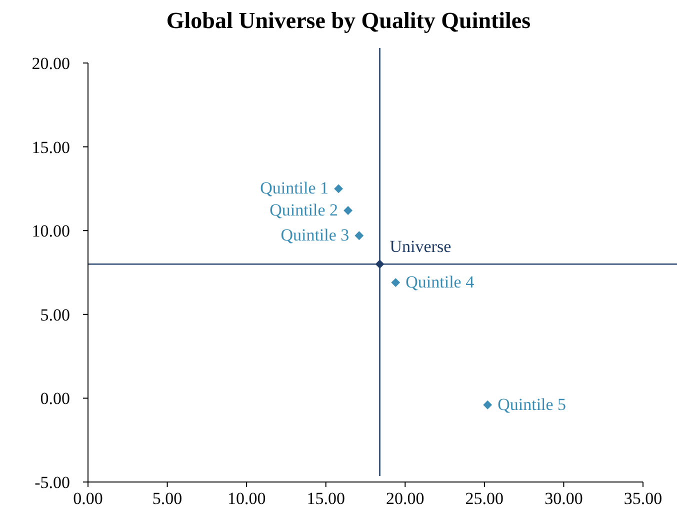  What do you see at coordinates (440, 282) in the screenshot?
I see `series-label: Quintile 4` at bounding box center [440, 282].